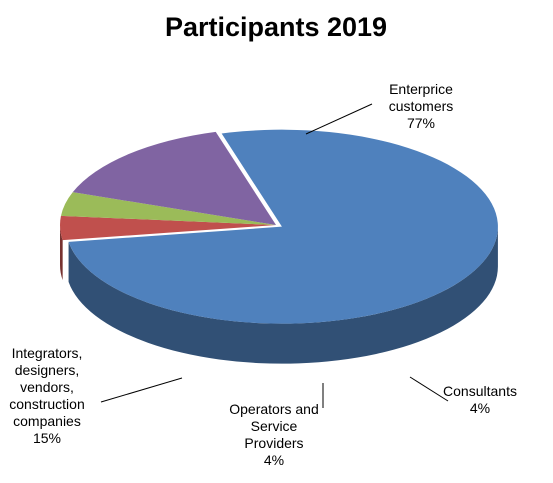  Describe the element at coordinates (421, 106) in the screenshot. I see `data-label-enterprice-customers: Enterprice customers 77%` at that location.